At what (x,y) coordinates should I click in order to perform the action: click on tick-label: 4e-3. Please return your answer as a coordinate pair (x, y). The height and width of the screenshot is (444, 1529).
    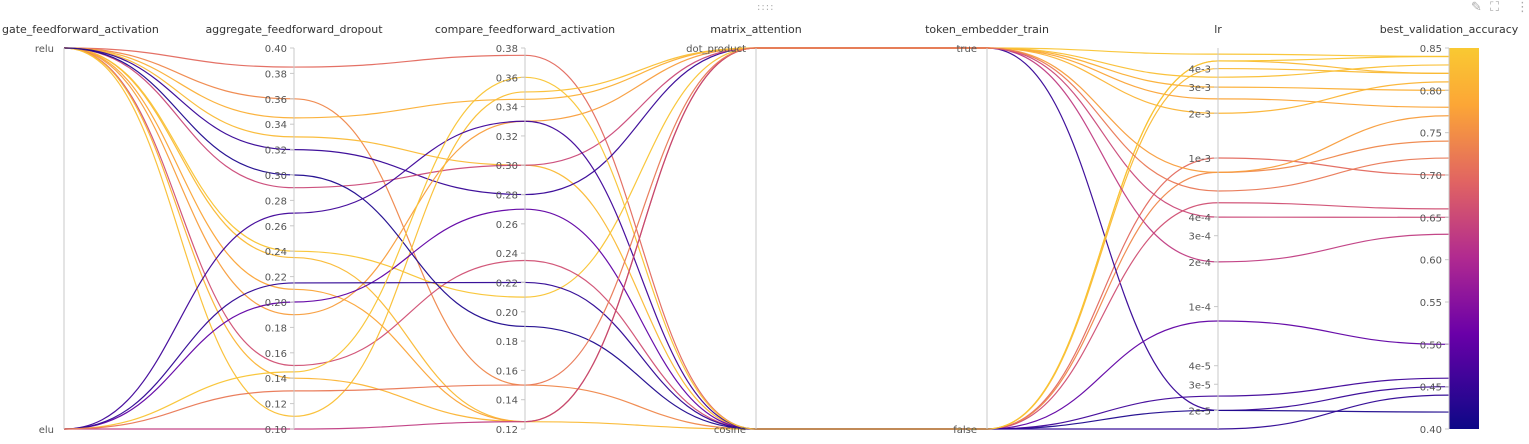
    Looking at the image, I should click on (1200, 70).